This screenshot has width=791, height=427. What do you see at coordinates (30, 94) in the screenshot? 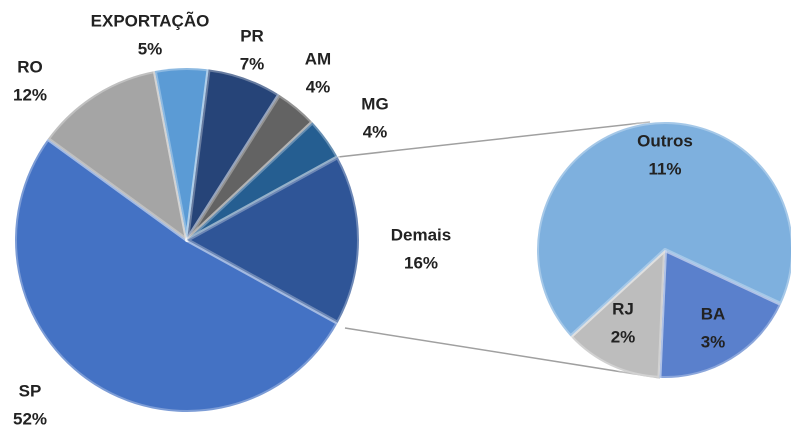
I see `slice-value-label: 12%` at bounding box center [30, 94].